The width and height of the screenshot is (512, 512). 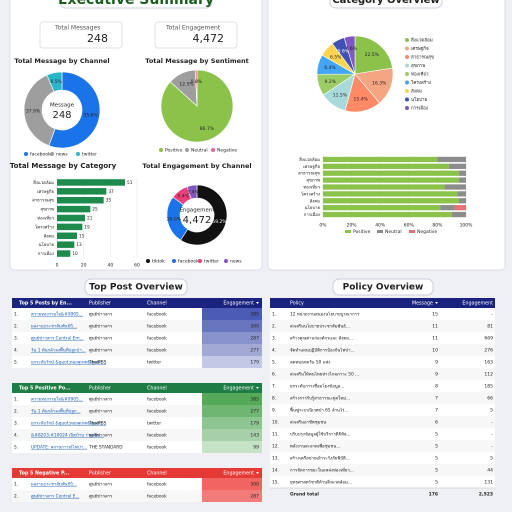 What do you see at coordinates (313, 181) in the screenshot?
I see `y-tick-label: สุขภาพ` at bounding box center [313, 181].